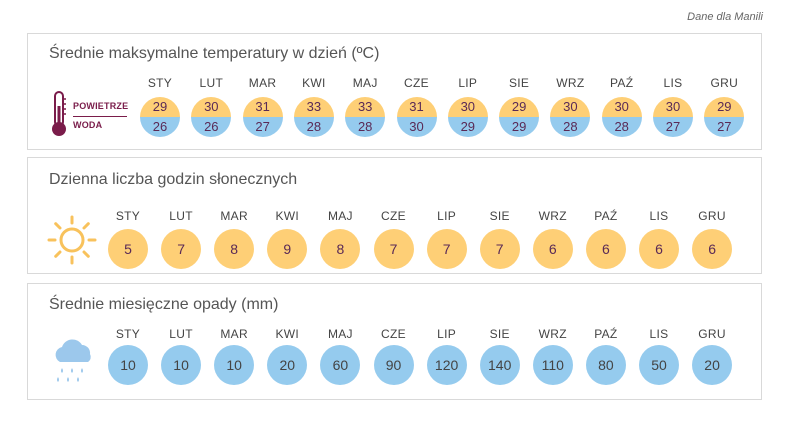 Image resolution: width=800 pixels, height=430 pixels. What do you see at coordinates (88, 125) in the screenshot?
I see `legend-water: WODA` at bounding box center [88, 125].